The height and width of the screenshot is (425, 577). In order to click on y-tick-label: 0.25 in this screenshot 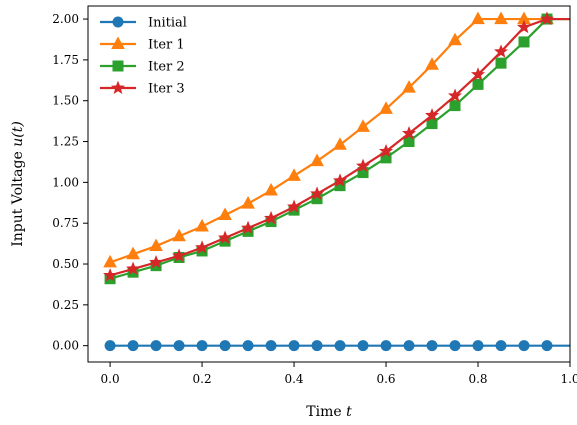, I will do `click(65, 305)`.